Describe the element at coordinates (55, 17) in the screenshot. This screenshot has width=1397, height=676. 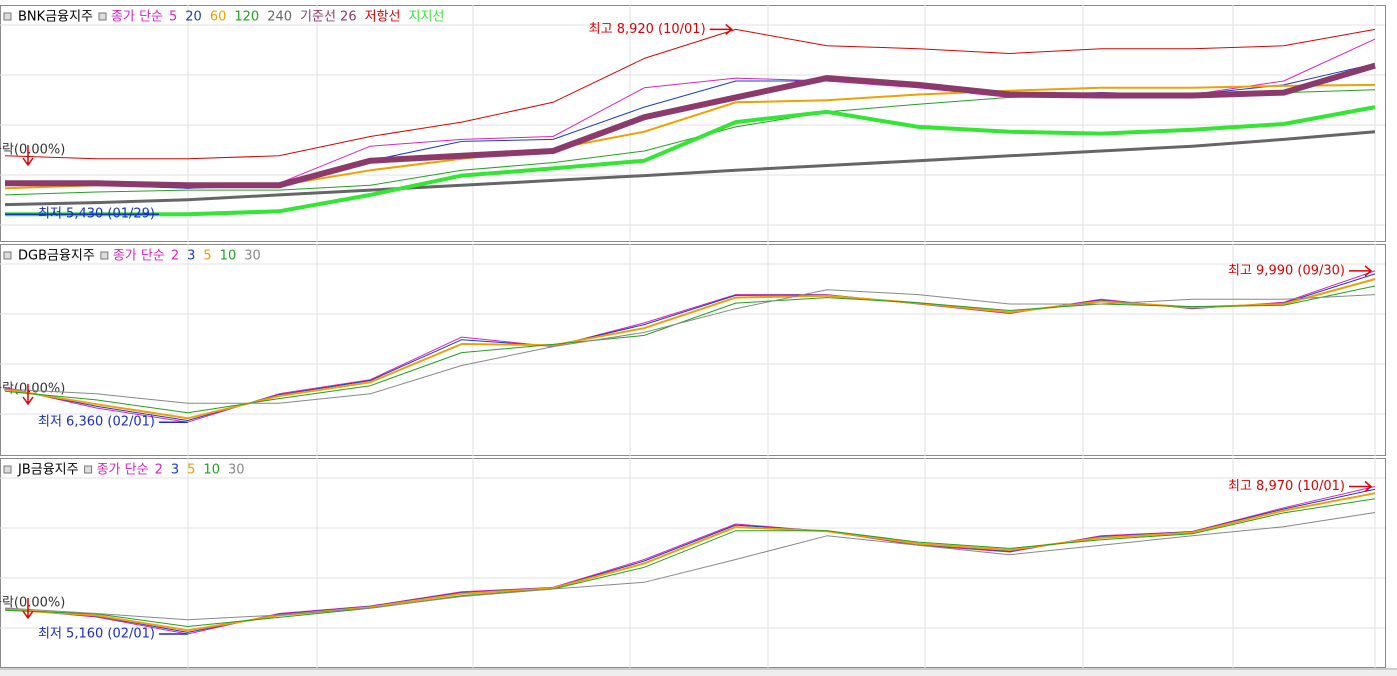
I see `panel-title: BNK금융지주` at that location.